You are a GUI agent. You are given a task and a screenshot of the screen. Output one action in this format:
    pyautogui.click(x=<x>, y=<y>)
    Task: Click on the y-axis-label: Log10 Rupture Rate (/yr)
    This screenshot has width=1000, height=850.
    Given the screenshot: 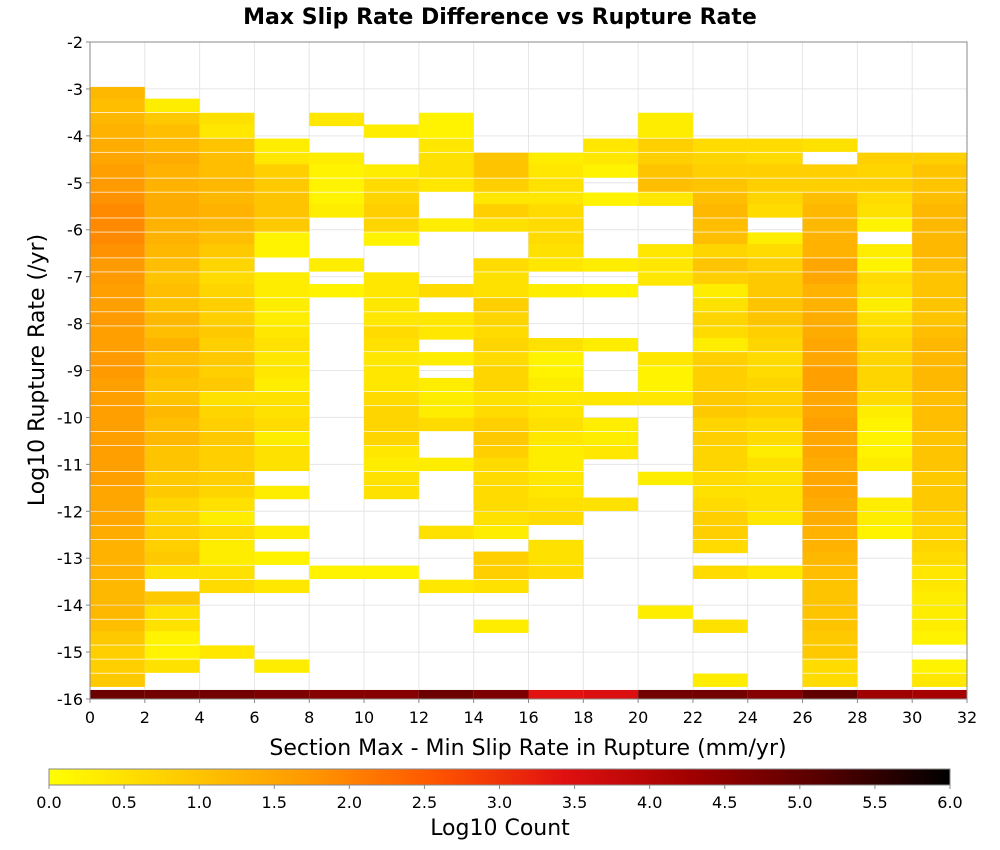 What is the action you would take?
    pyautogui.click(x=37, y=370)
    